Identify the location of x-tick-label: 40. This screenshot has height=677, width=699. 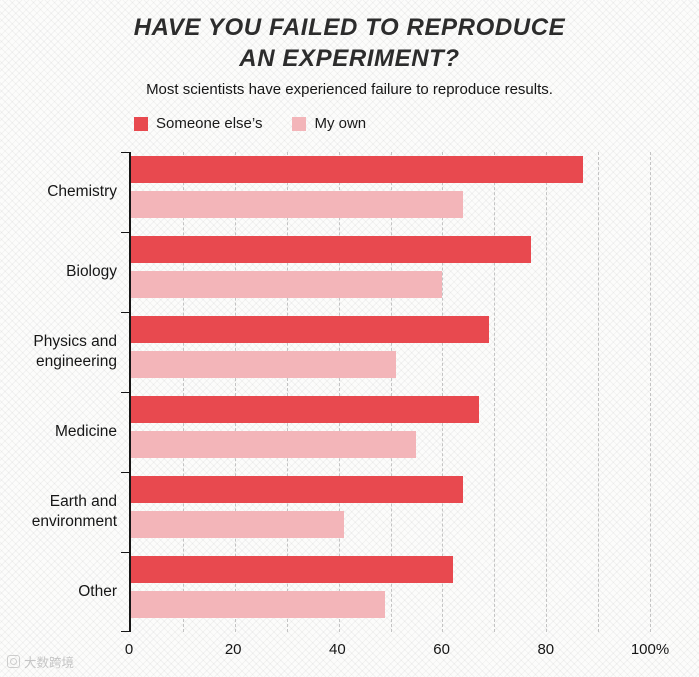
(337, 649).